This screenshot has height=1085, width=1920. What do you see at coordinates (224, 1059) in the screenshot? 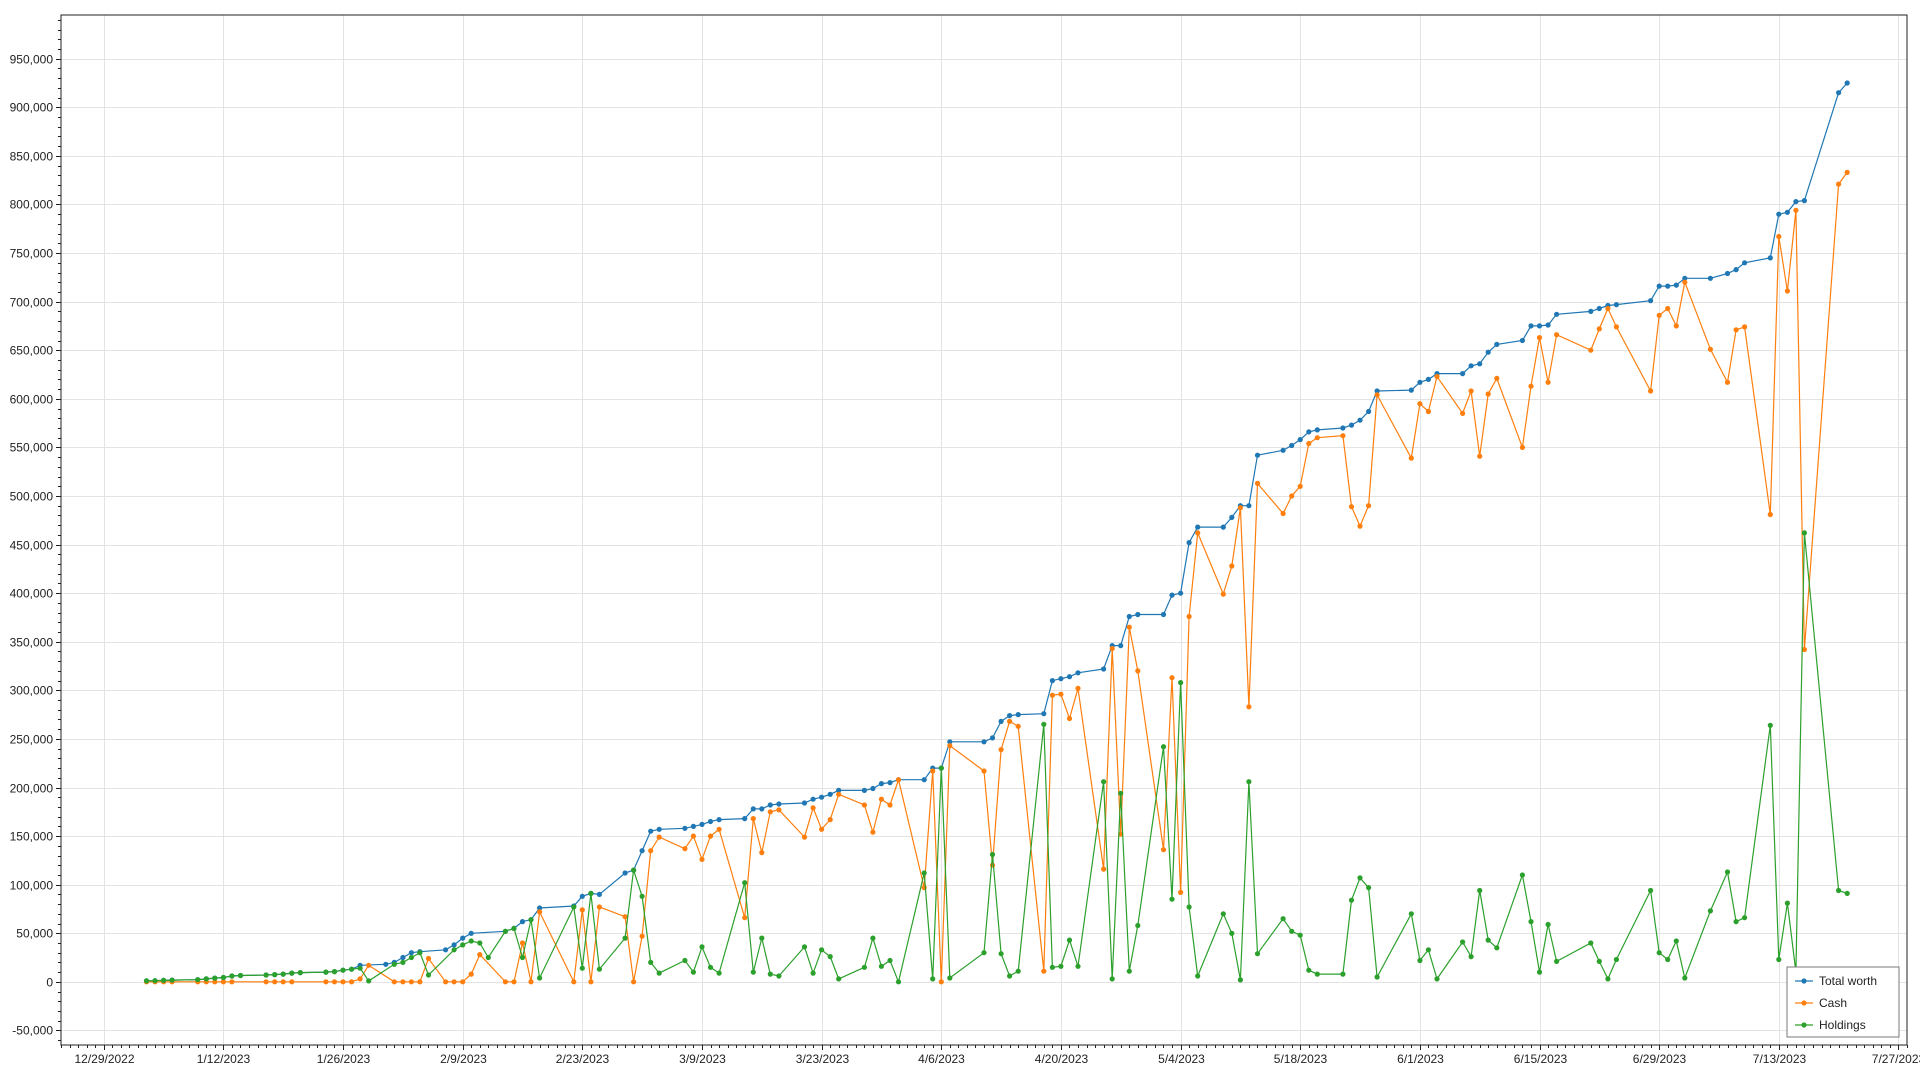
I see `x-tick-label: 1/12/2023` at bounding box center [224, 1059].